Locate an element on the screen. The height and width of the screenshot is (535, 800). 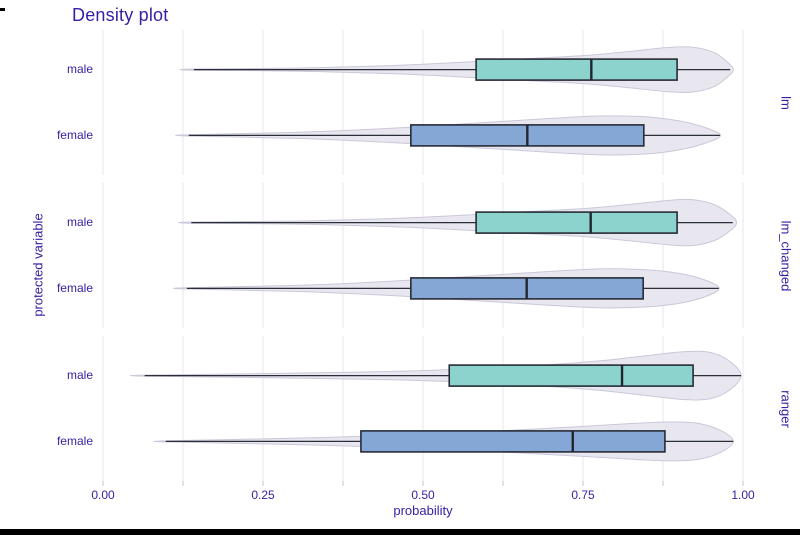
facet-strip-label-lm_changed: lm_changed is located at coordinates (786, 255).